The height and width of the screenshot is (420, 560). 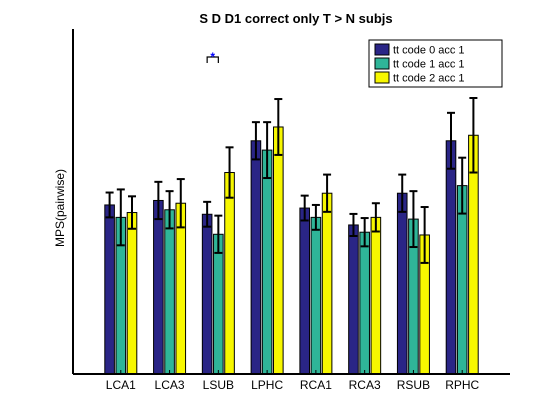 What do you see at coordinates (295, 18) in the screenshot?
I see `chart-title: S D D1 correct only T > N subjs` at bounding box center [295, 18].